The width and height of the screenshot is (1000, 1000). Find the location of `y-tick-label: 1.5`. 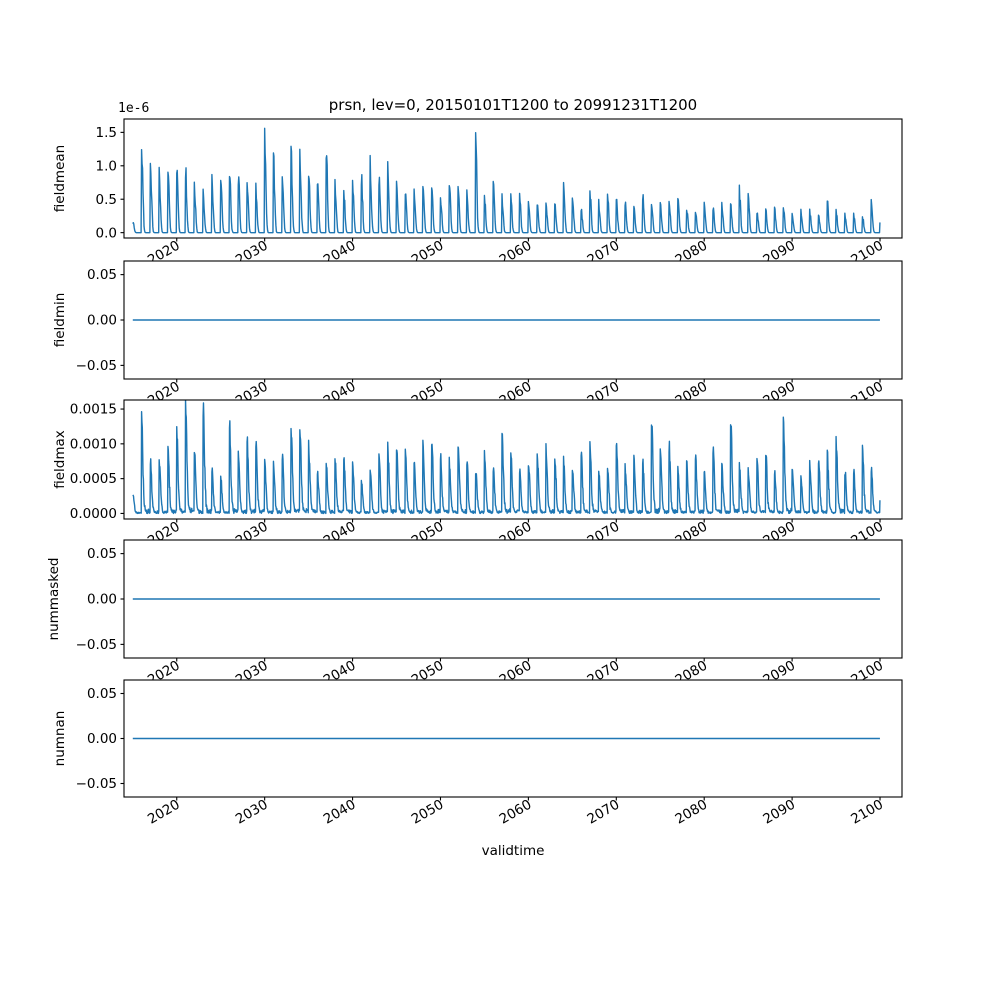

y-tick-label: 1.5 is located at coordinates (106, 133).